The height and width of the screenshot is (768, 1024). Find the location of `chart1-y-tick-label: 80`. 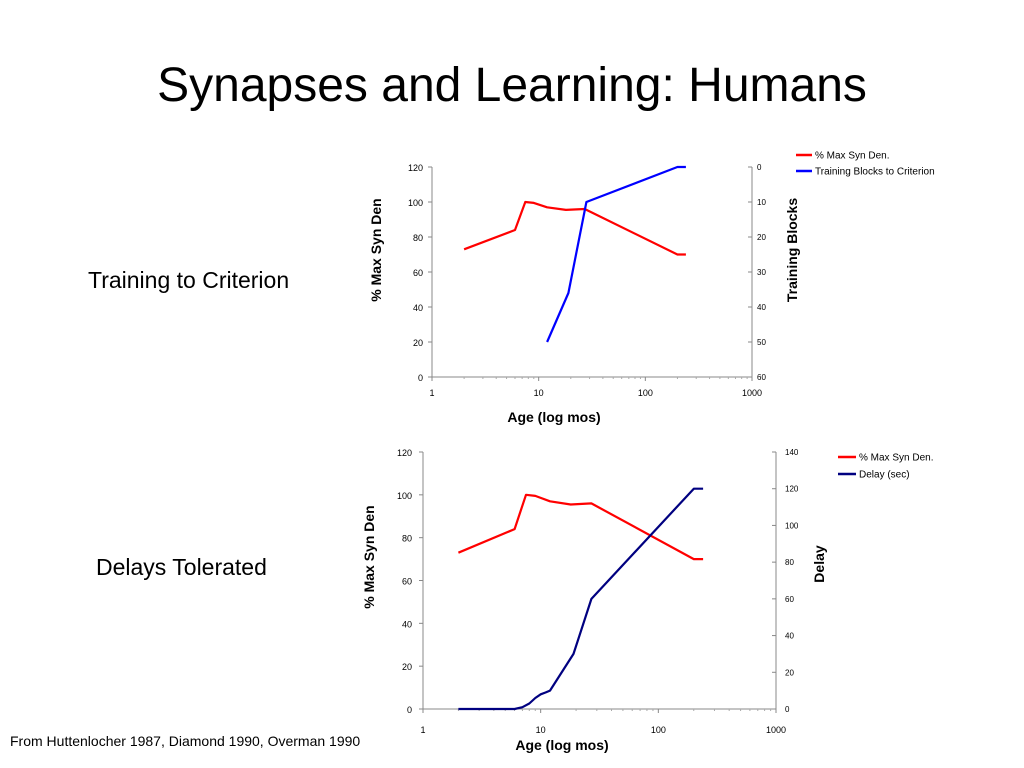

chart1-y-tick-label: 80 is located at coordinates (418, 238).